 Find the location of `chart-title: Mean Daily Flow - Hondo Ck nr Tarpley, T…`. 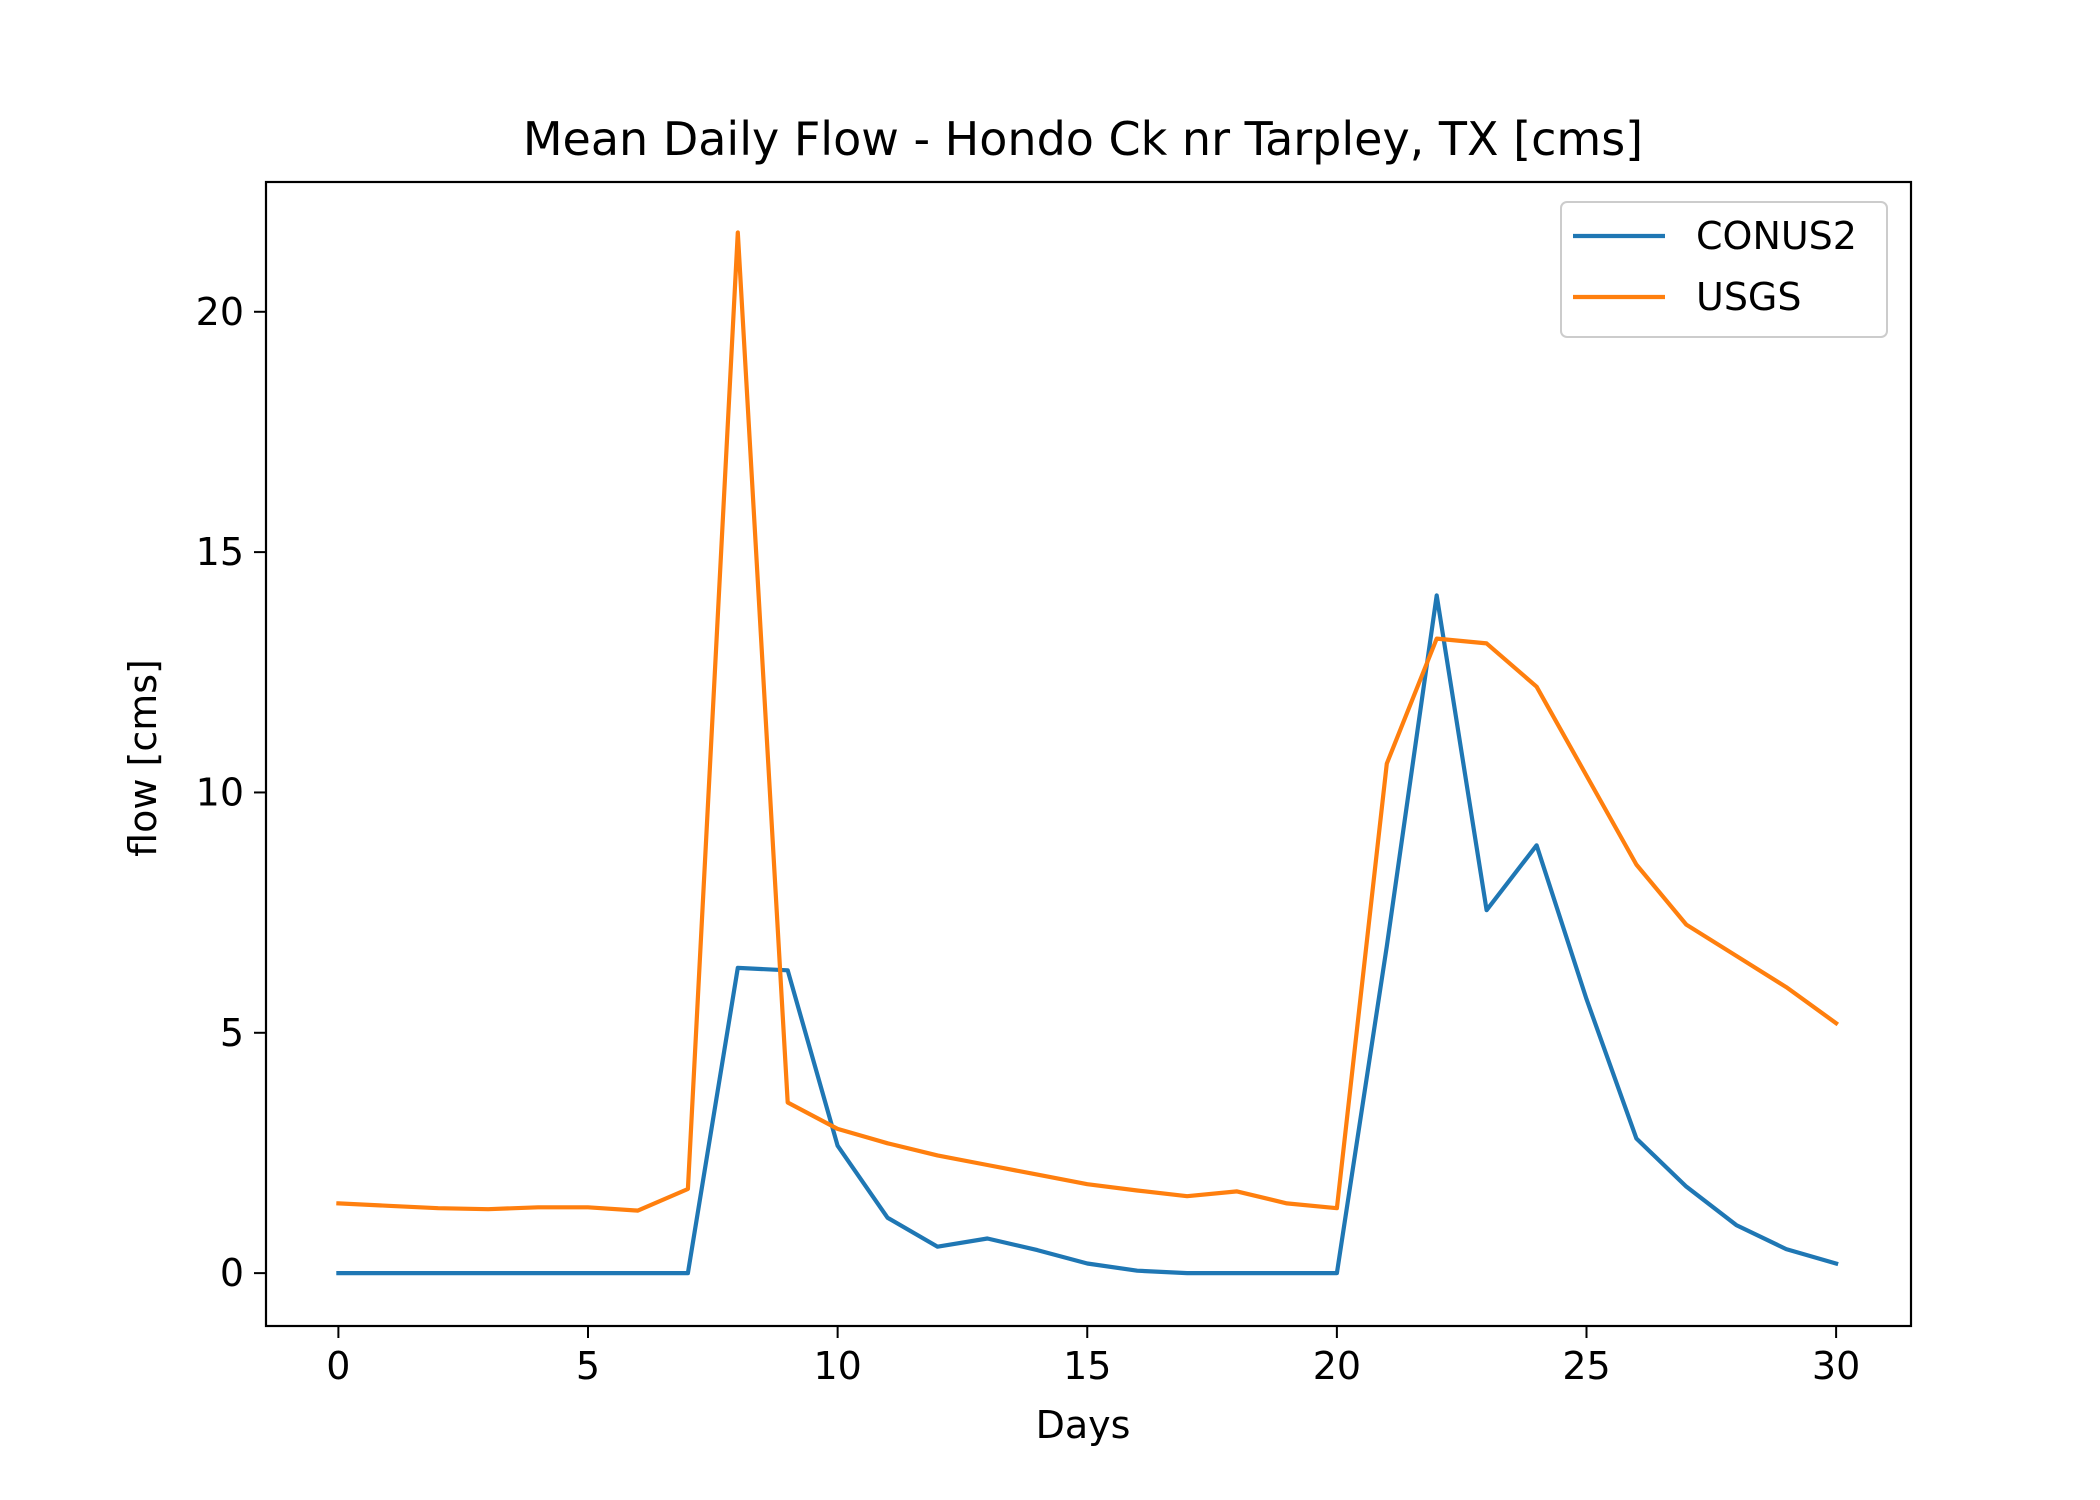

chart-title: Mean Daily Flow - Hondo Ck nr Tarpley, T… is located at coordinates (1083, 139).